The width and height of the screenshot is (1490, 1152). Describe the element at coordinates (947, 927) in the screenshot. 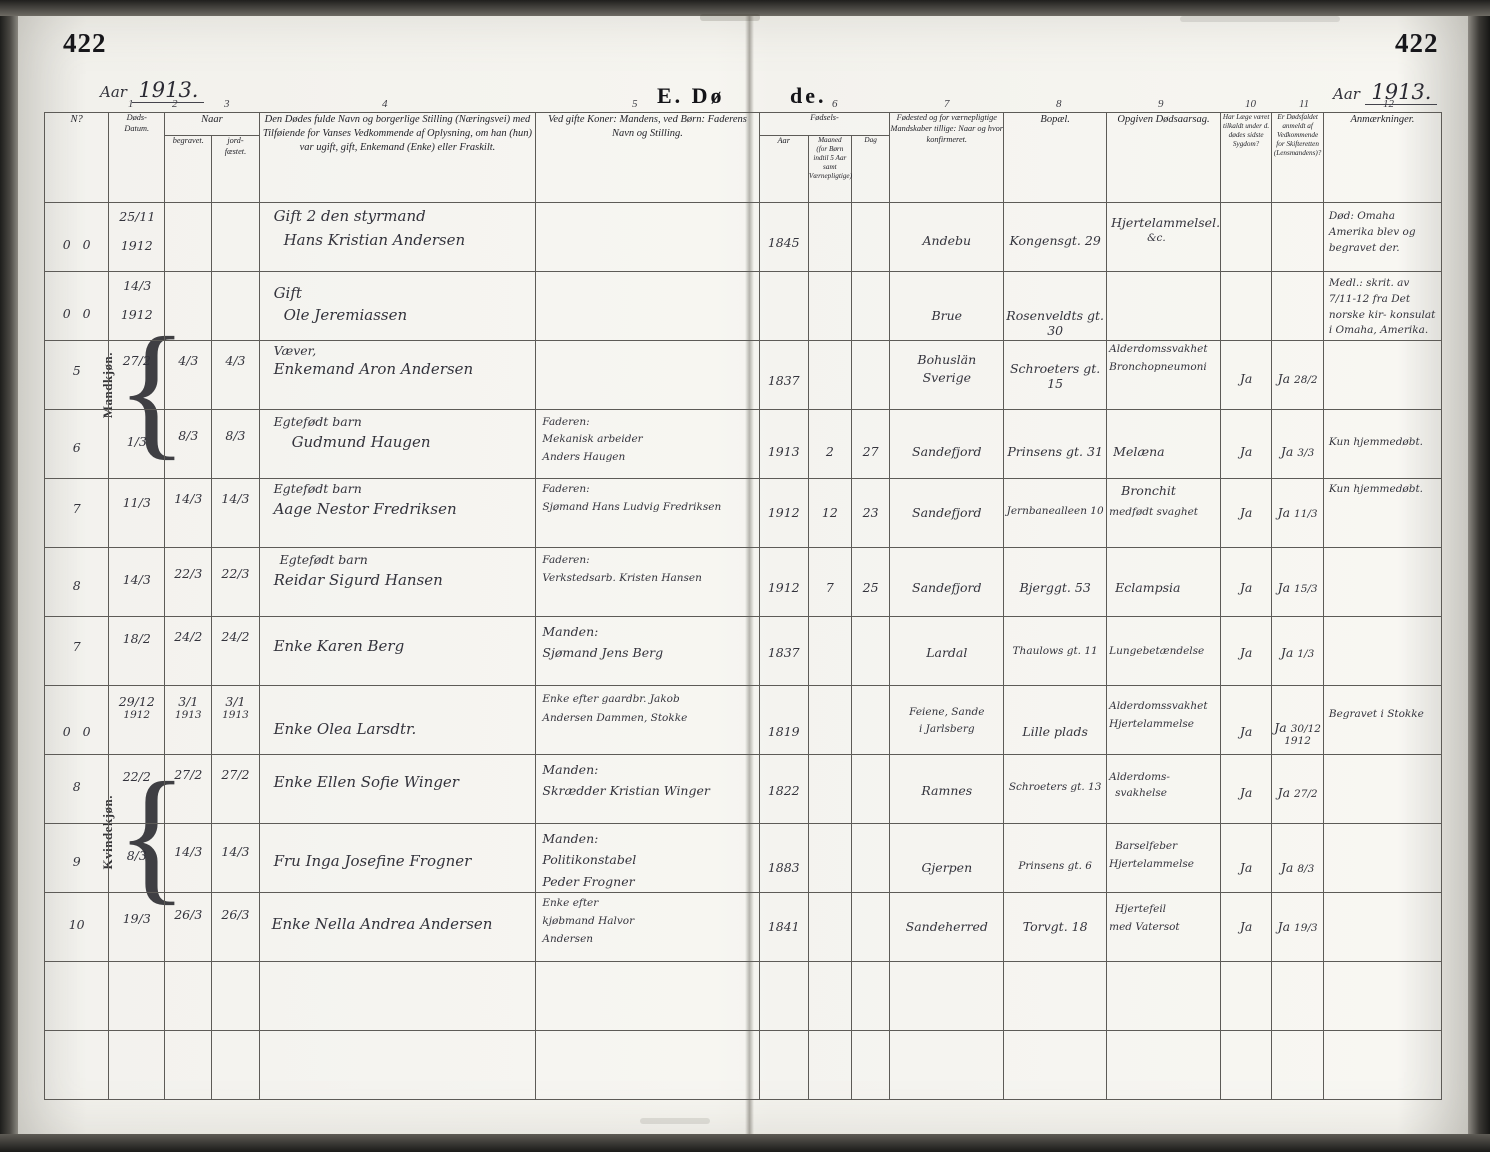

I see `cell-birthplace: Sandeherred` at that location.